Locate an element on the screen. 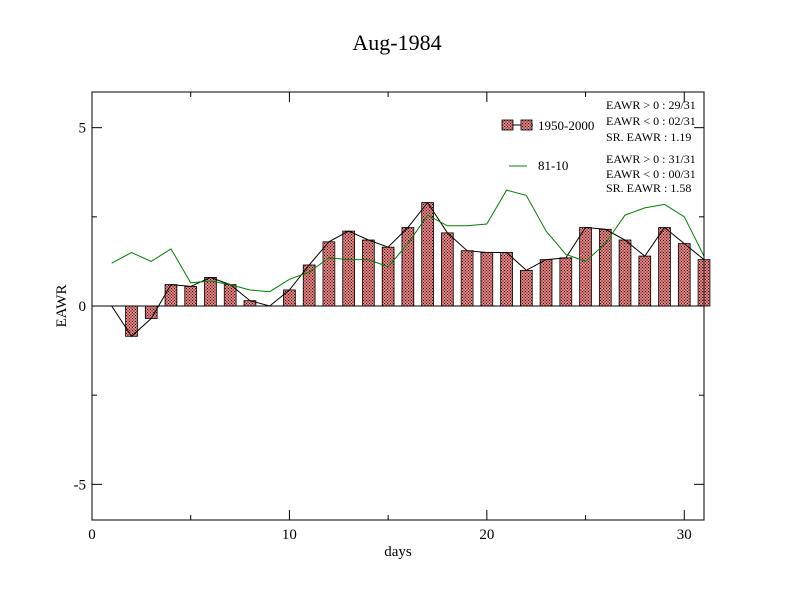 Image resolution: width=792 pixels, height=612 pixels. stats-81-10-line-1: EAWR > 0 : 31/31 is located at coordinates (651, 159).